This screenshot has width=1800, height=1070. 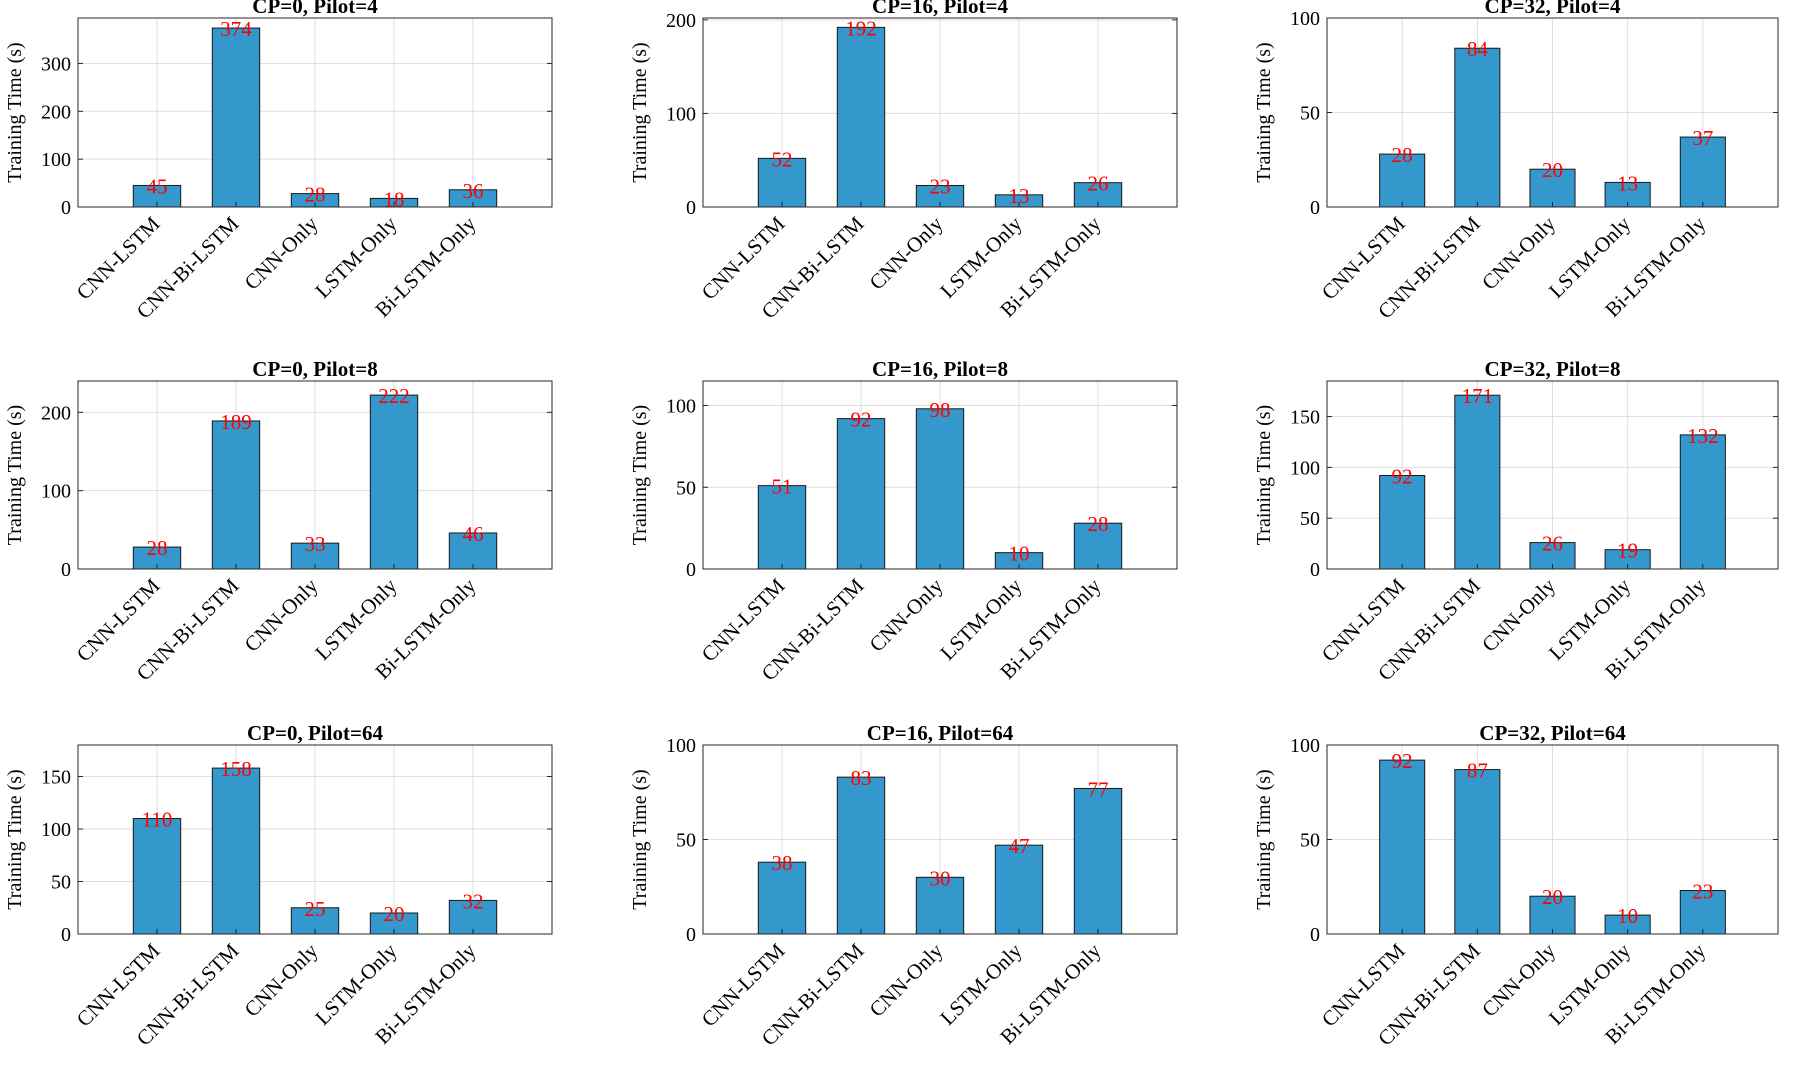 I want to click on value-label: 110, so click(x=157, y=820).